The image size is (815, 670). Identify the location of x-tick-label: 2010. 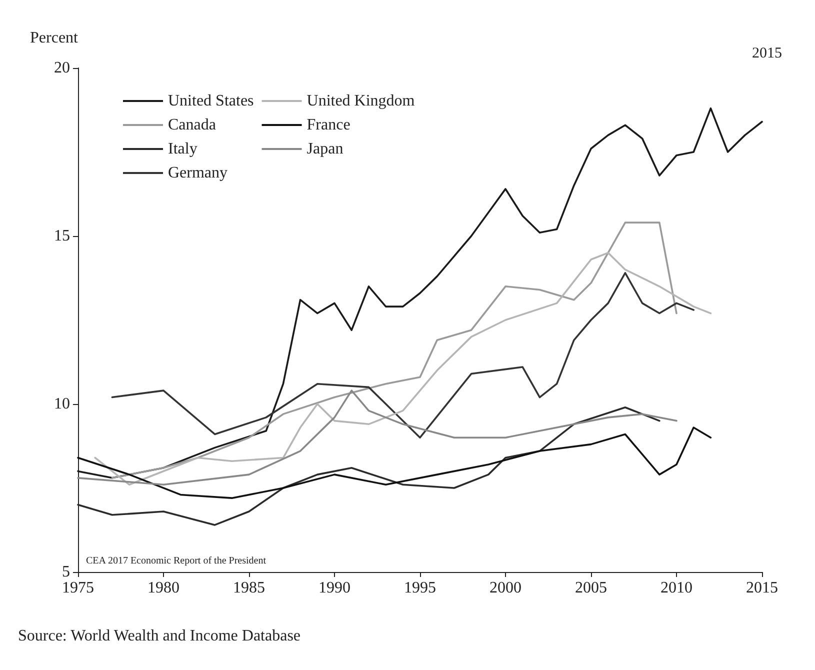
(676, 588).